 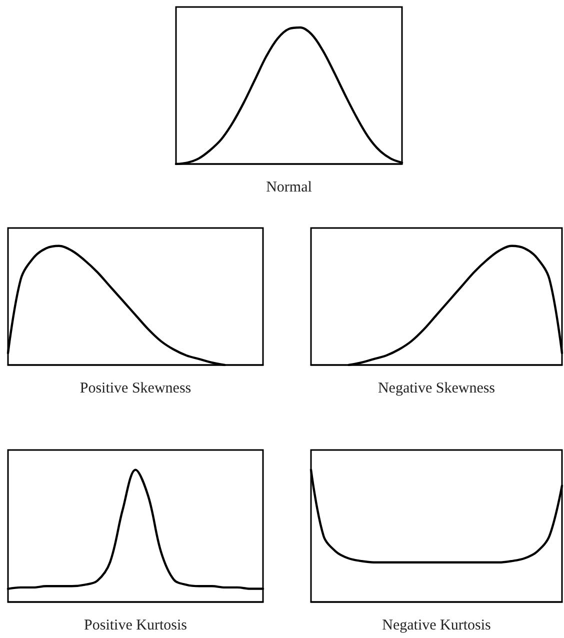 I want to click on x-axis-title: Negative Skewness, so click(x=437, y=388).